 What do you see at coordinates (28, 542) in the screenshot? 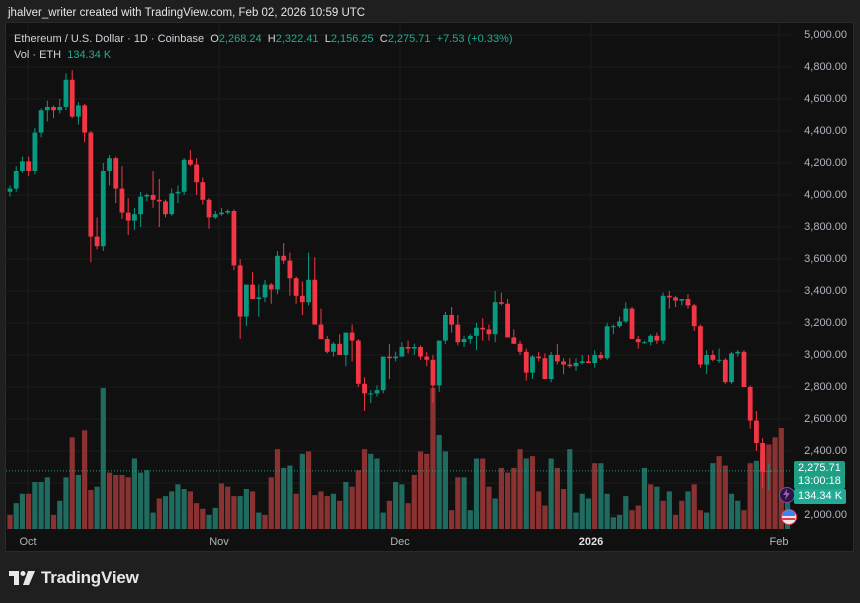
I see `time-axis-label: Oct` at bounding box center [28, 542].